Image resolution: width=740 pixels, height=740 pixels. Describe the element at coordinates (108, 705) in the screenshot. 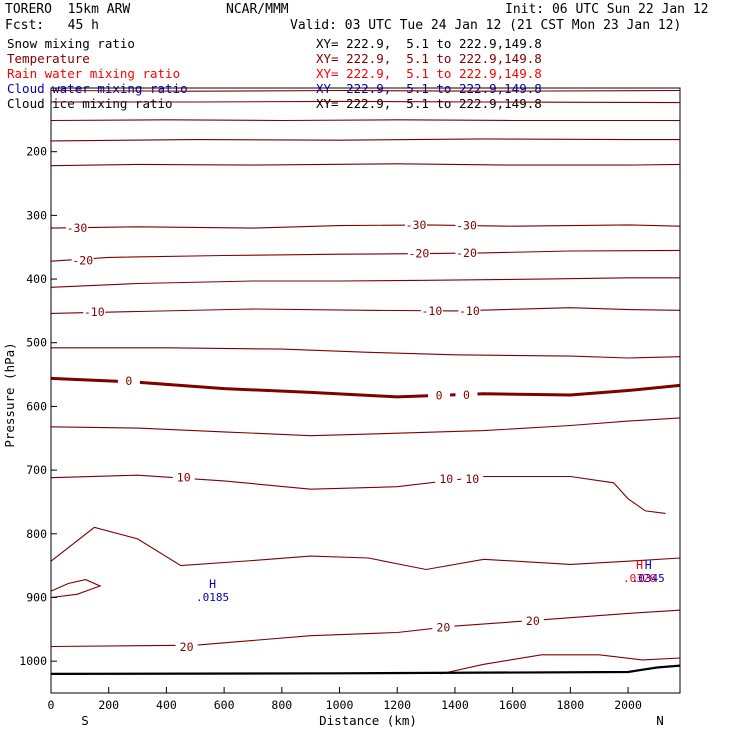

I see `x-tick-label: 200` at that location.